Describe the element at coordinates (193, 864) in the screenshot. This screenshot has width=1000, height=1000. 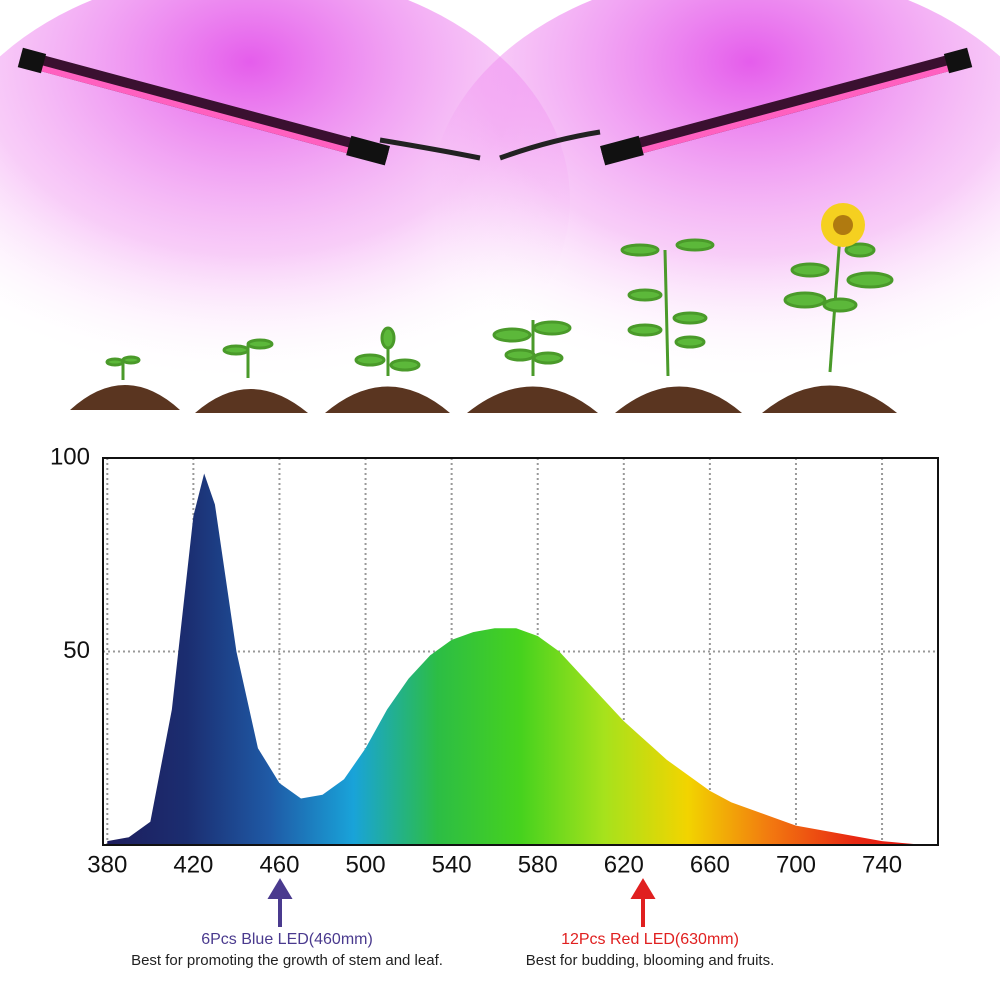
I see `x-tick-label: 420` at that location.